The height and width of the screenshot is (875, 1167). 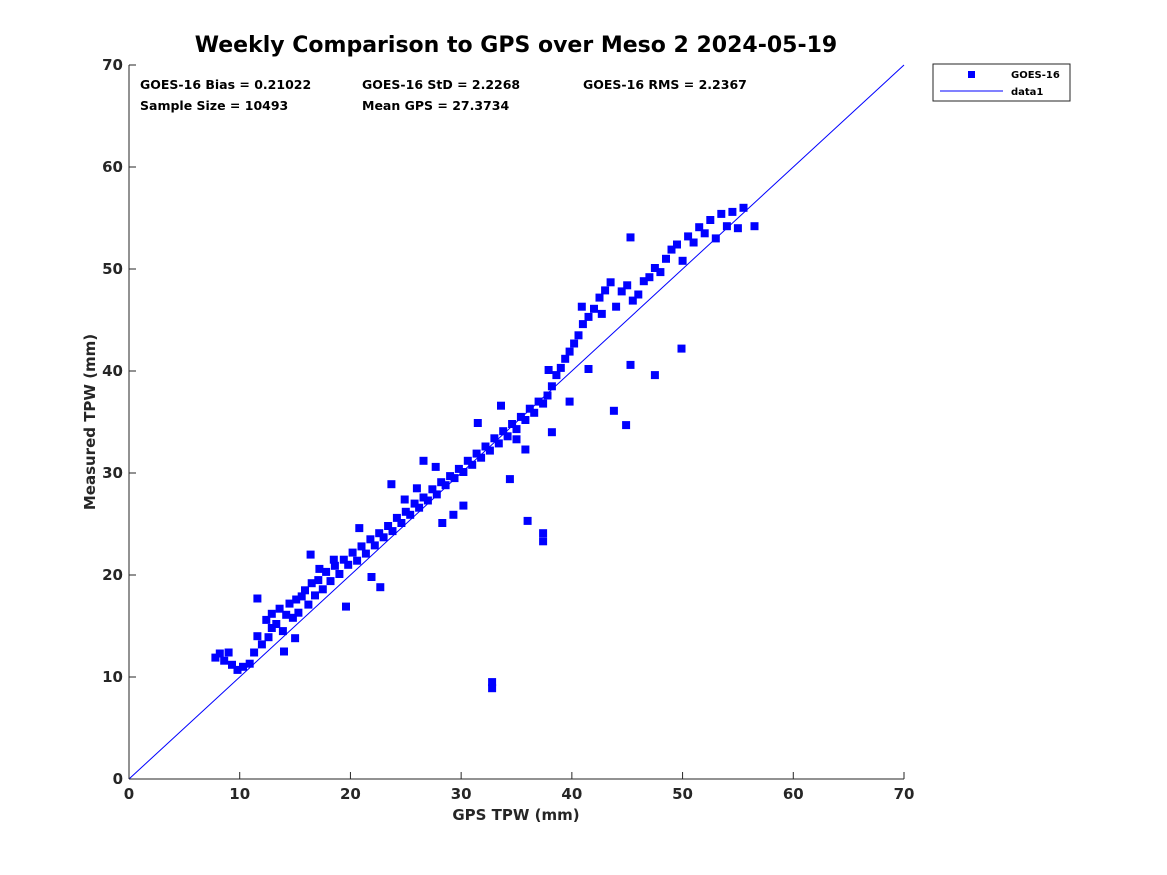 I want to click on legend-label-data1: data1, so click(x=1027, y=92).